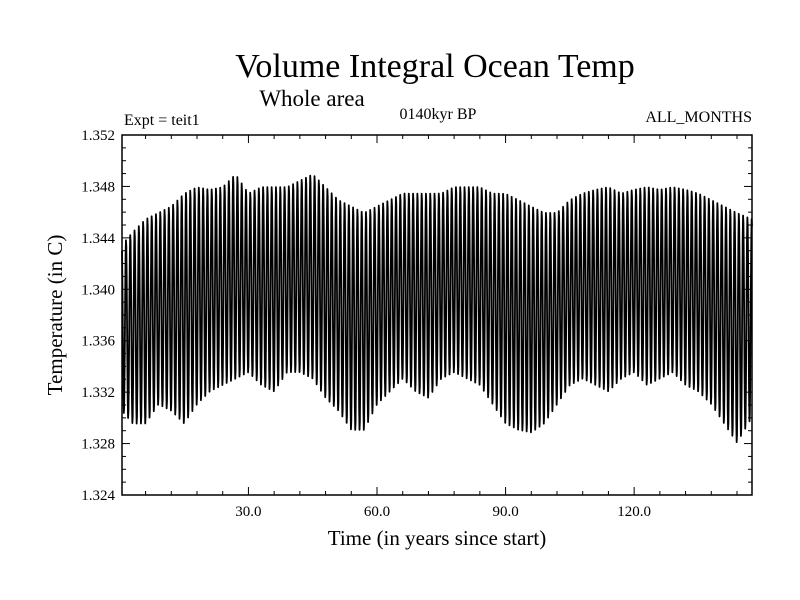 The height and width of the screenshot is (600, 800). Describe the element at coordinates (698, 117) in the screenshot. I see `months-label: ALL_MONTHS` at that location.